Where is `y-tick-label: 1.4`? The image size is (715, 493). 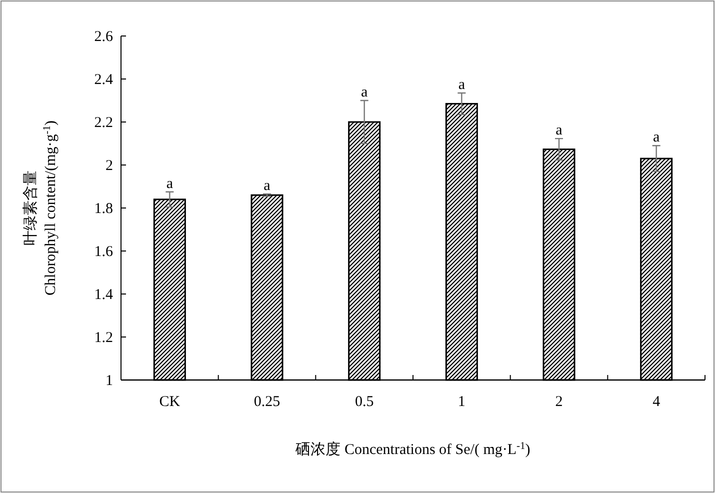 y-tick-label: 1.4 is located at coordinates (104, 295).